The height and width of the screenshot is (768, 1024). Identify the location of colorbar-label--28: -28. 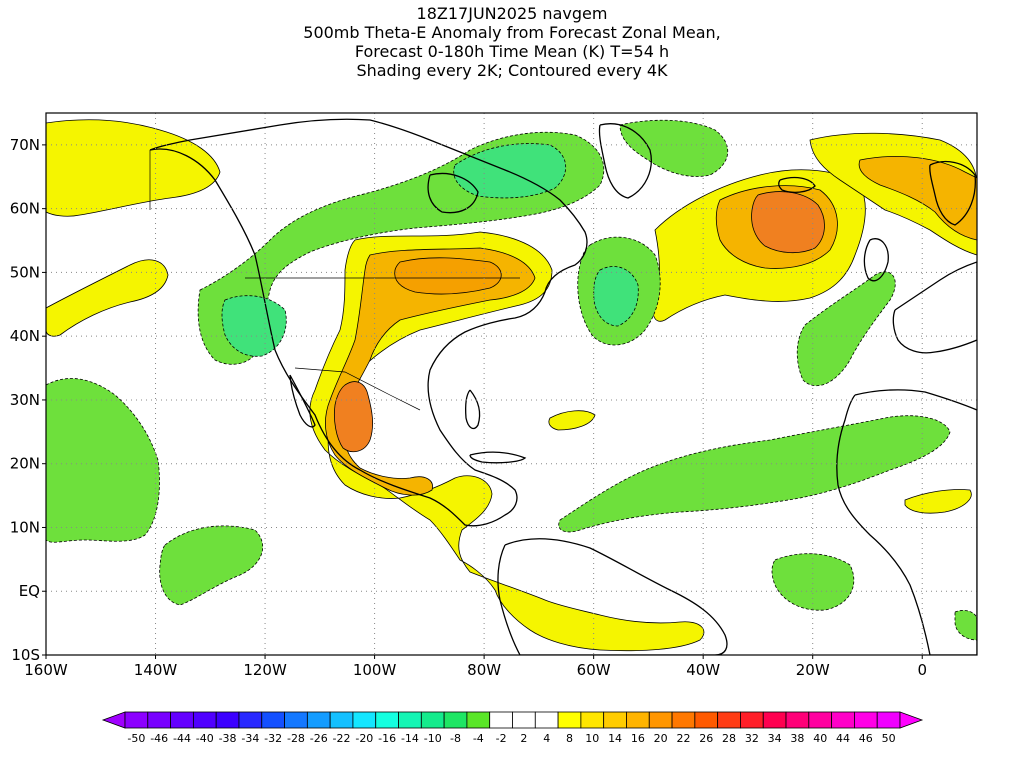
(296, 738).